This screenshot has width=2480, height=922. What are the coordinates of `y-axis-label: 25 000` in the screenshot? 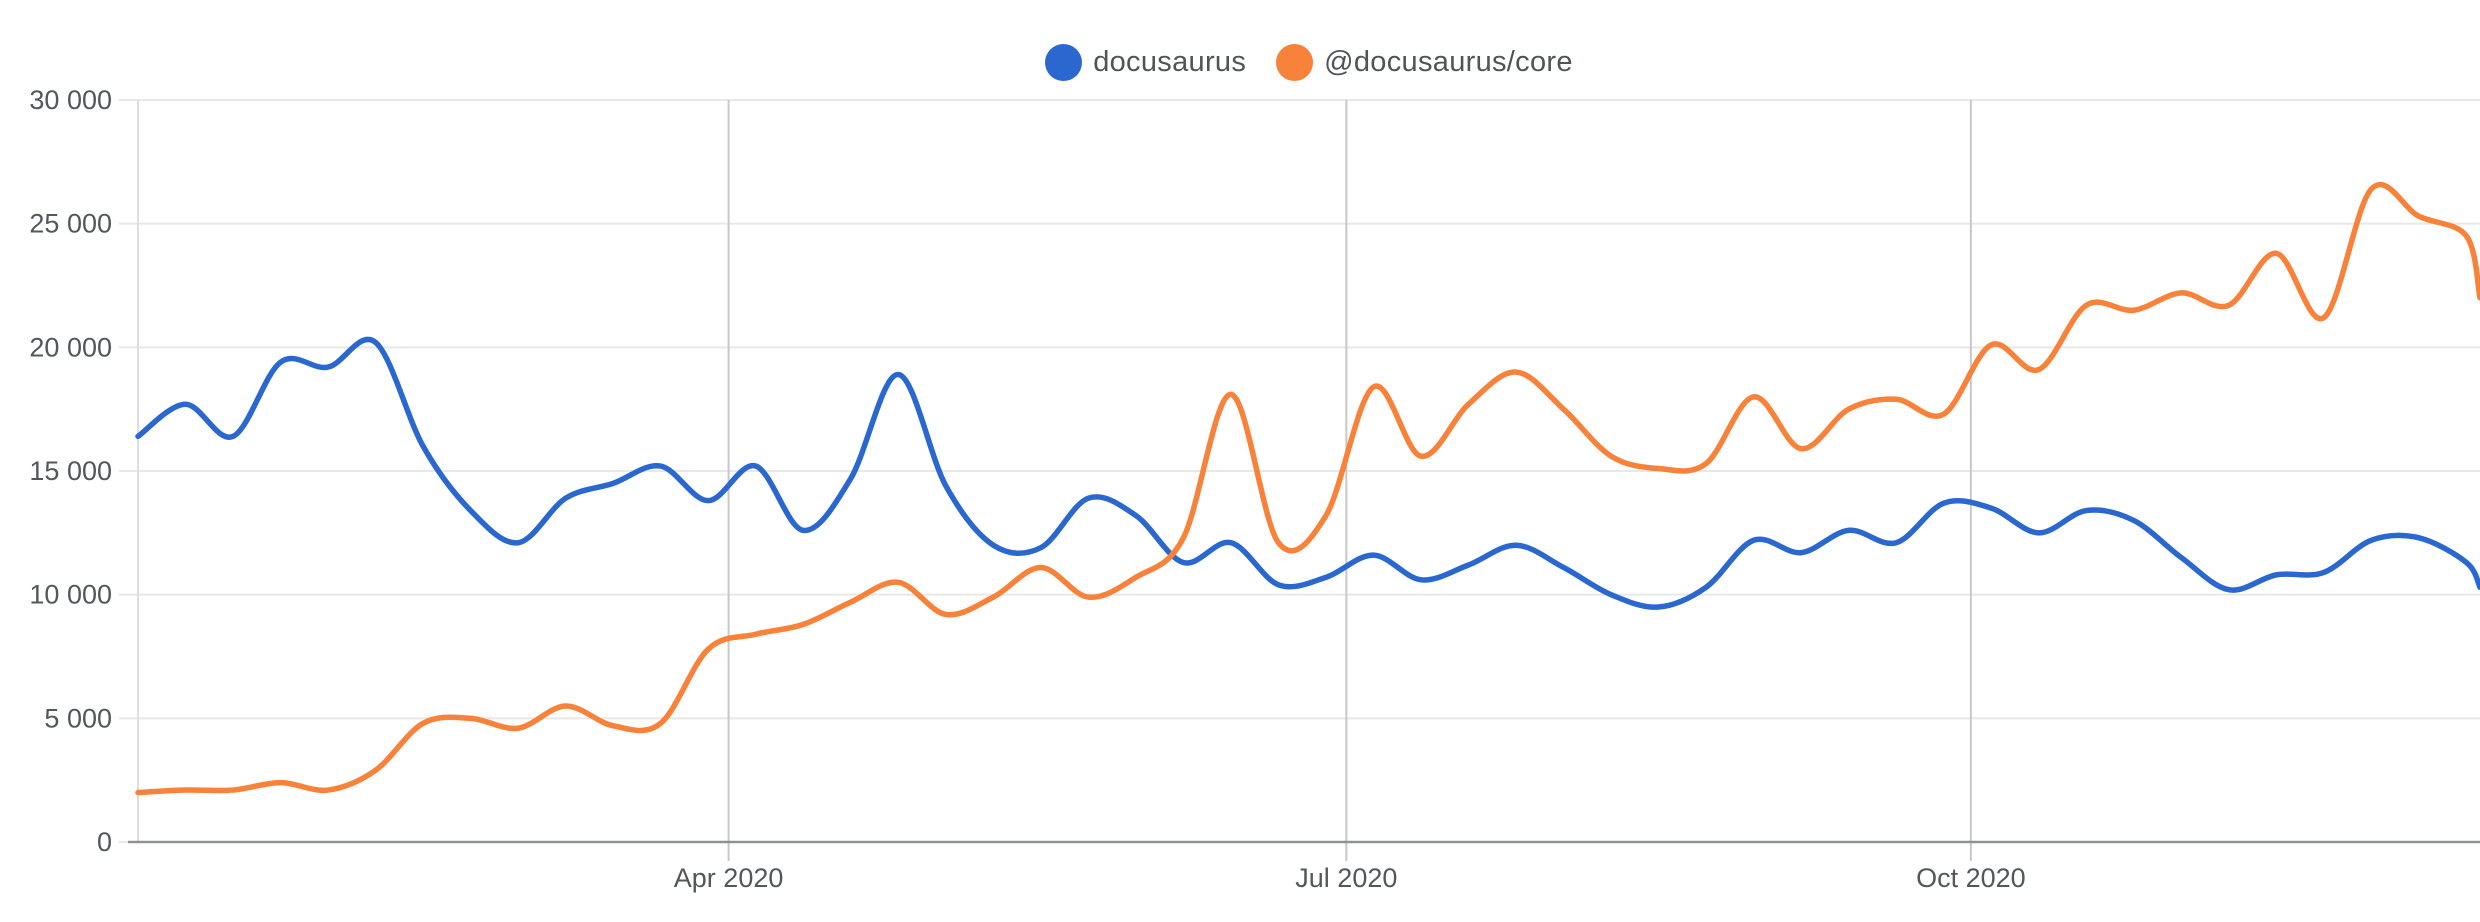 It's located at (70, 224).